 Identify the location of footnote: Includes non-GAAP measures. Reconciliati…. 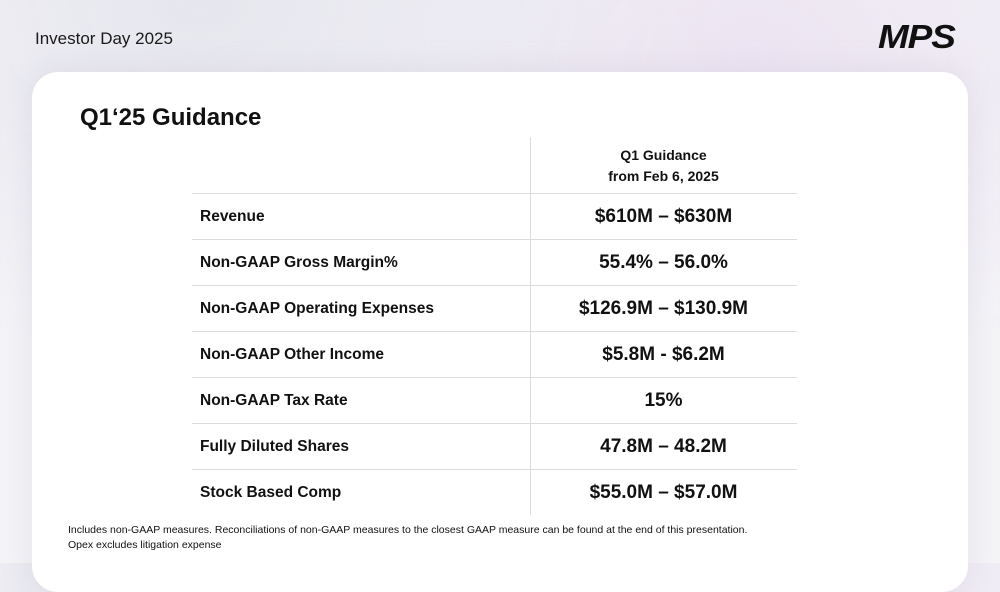
(408, 530).